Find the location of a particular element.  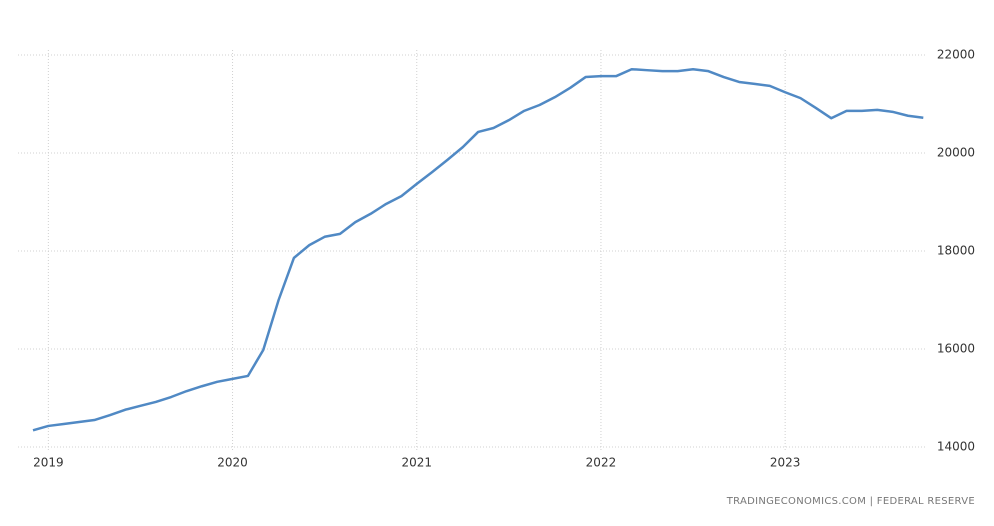

y-tick-label: 18000 is located at coordinates (956, 251).